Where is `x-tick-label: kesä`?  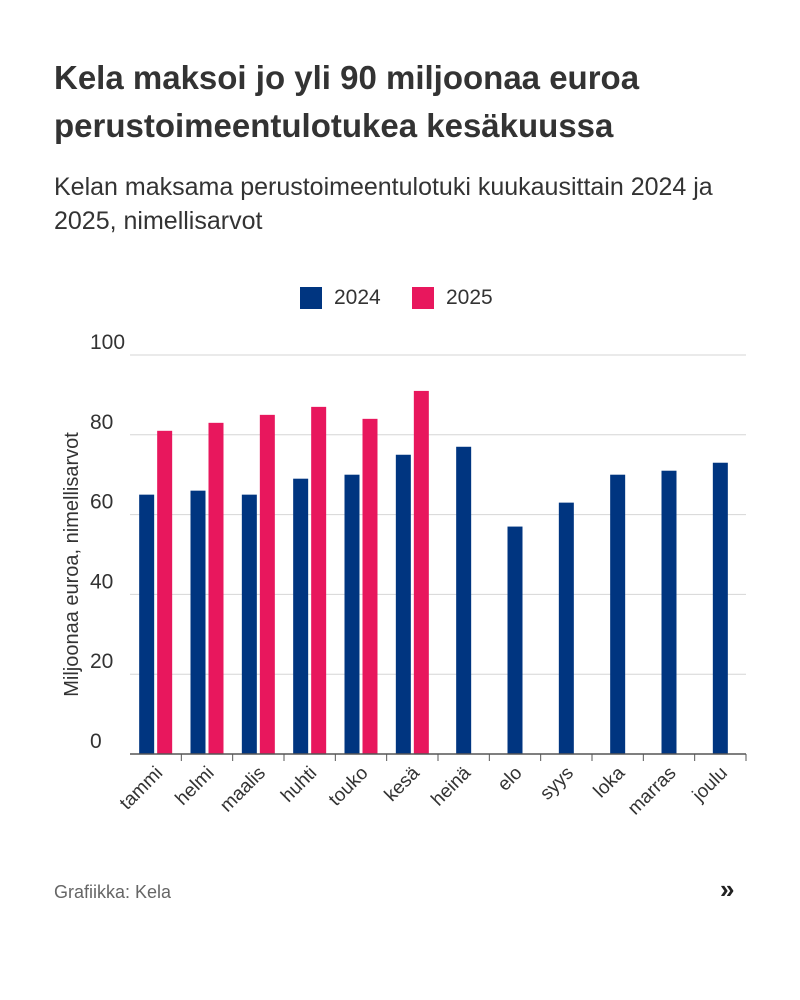
x-tick-label: kesä is located at coordinates (403, 784).